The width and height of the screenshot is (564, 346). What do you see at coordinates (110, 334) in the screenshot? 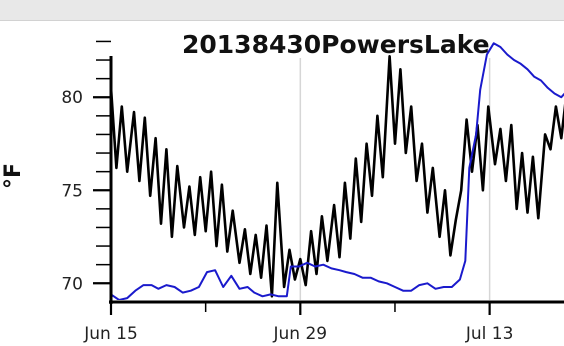
I see `x-tick-label: Jun 15` at bounding box center [110, 334].